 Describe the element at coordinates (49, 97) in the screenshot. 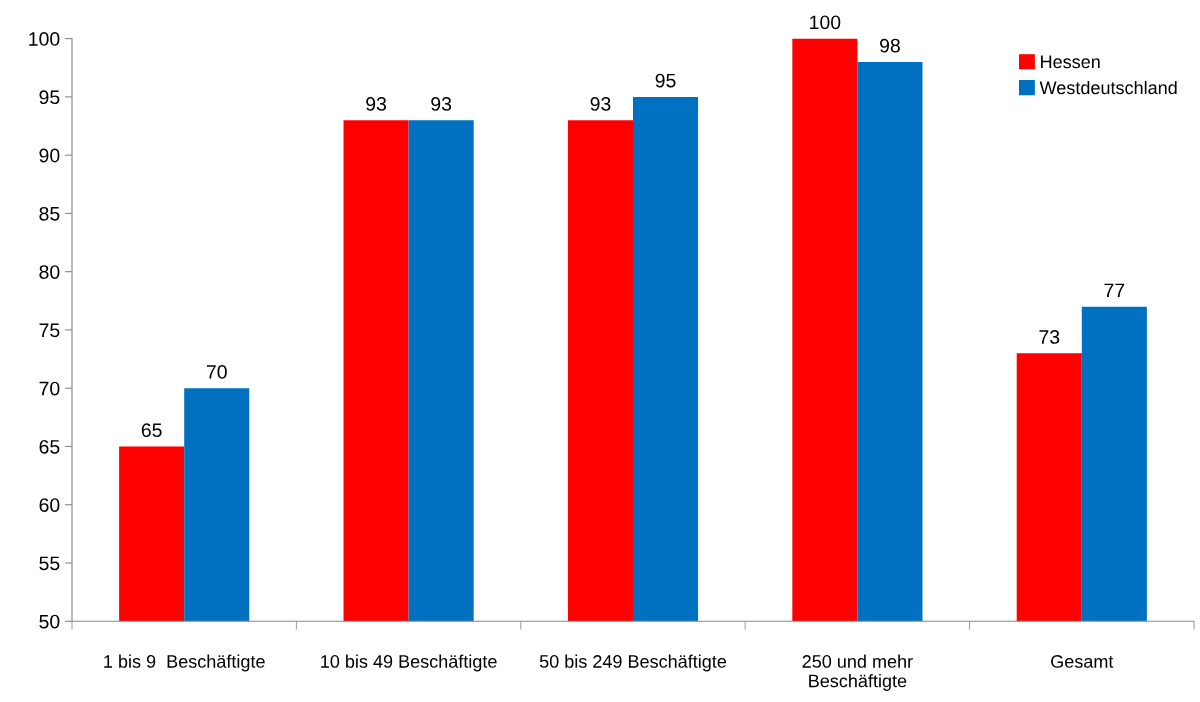

I see `y-tick-label: 95` at that location.